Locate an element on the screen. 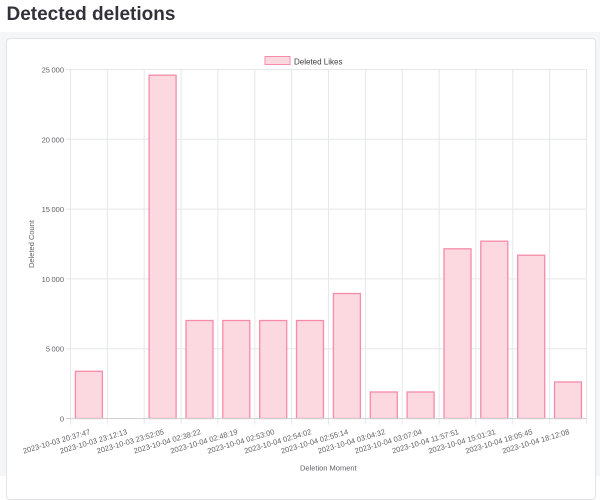 The width and height of the screenshot is (600, 500). svg-text: 0 is located at coordinates (62, 419).